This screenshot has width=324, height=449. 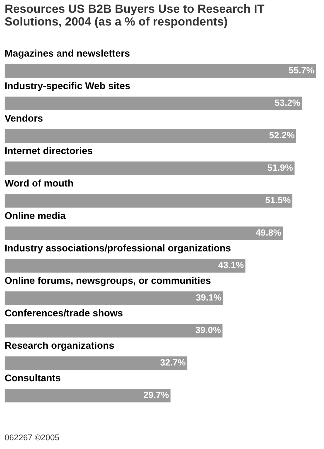 I want to click on y-tick-label: Internet directories, so click(x=49, y=150).